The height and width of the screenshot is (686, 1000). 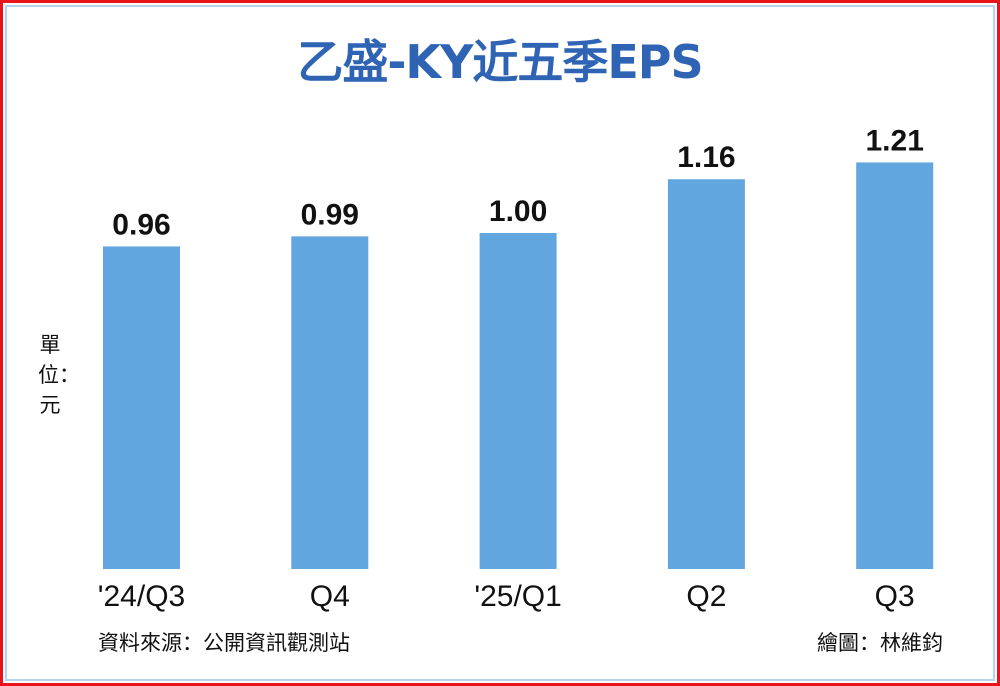 I want to click on credit-note: 繪圖：林維鈞, so click(x=880, y=643).